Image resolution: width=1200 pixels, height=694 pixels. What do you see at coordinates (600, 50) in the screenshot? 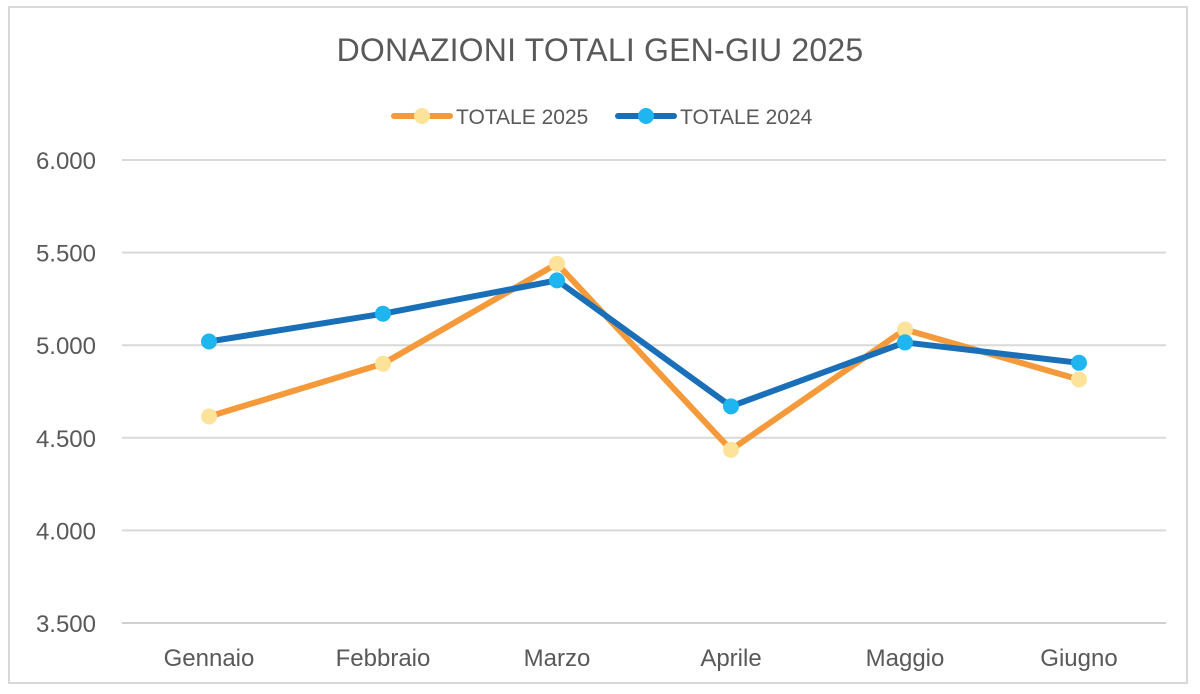
I see `chart-title: DONAZIONI TOTALI GEN-GIU 2025` at bounding box center [600, 50].